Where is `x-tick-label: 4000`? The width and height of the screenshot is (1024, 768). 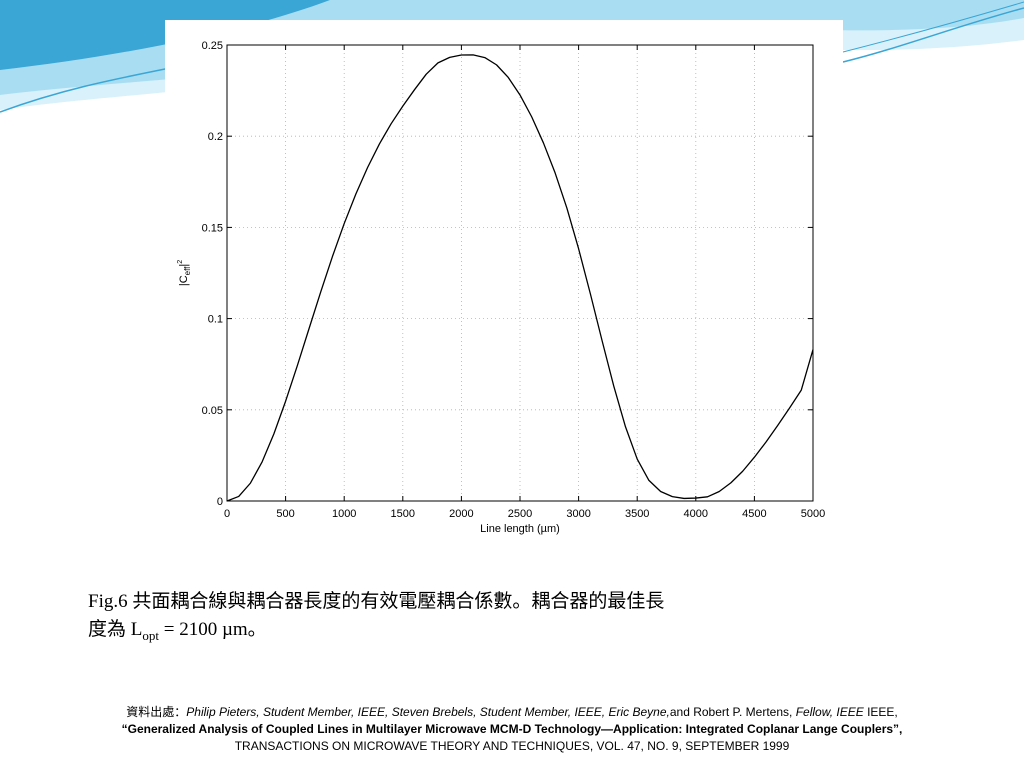 x-tick-label: 4000 is located at coordinates (696, 514).